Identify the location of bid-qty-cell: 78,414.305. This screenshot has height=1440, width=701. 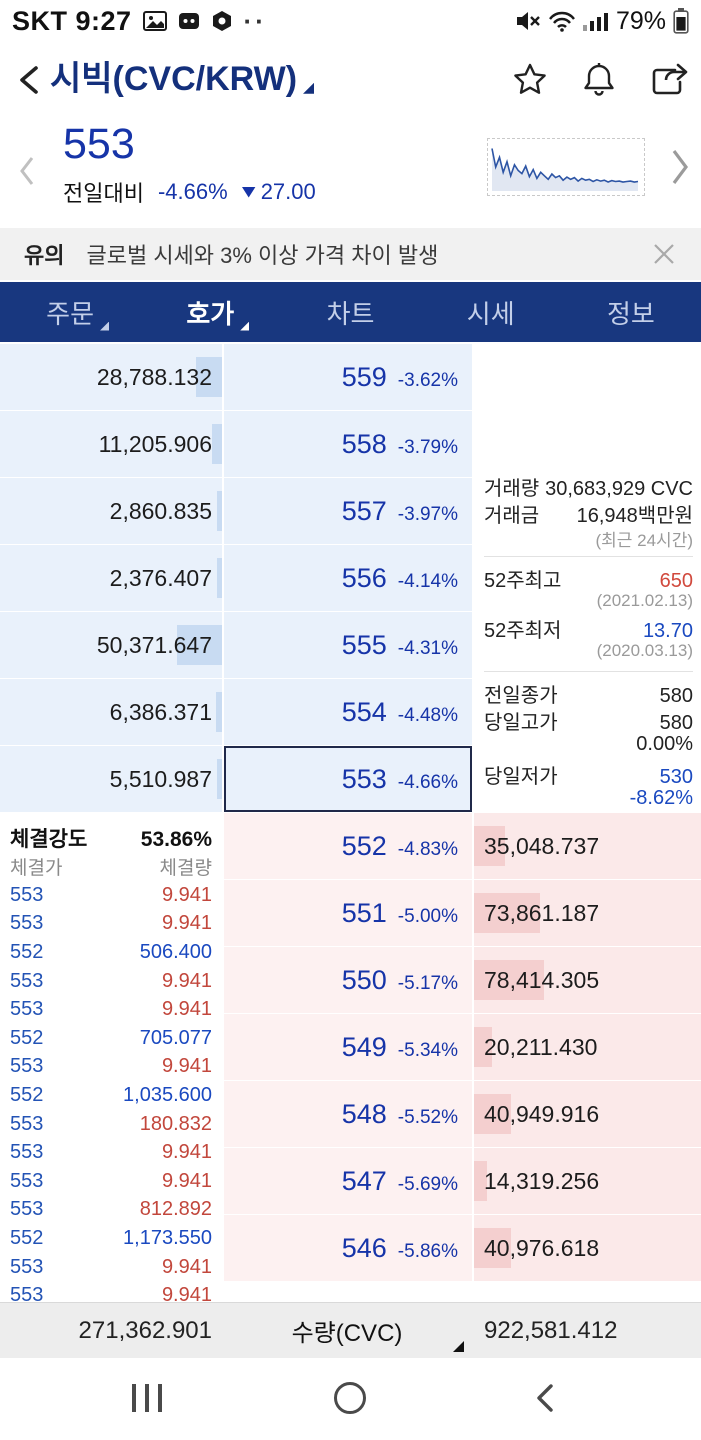
(587, 980).